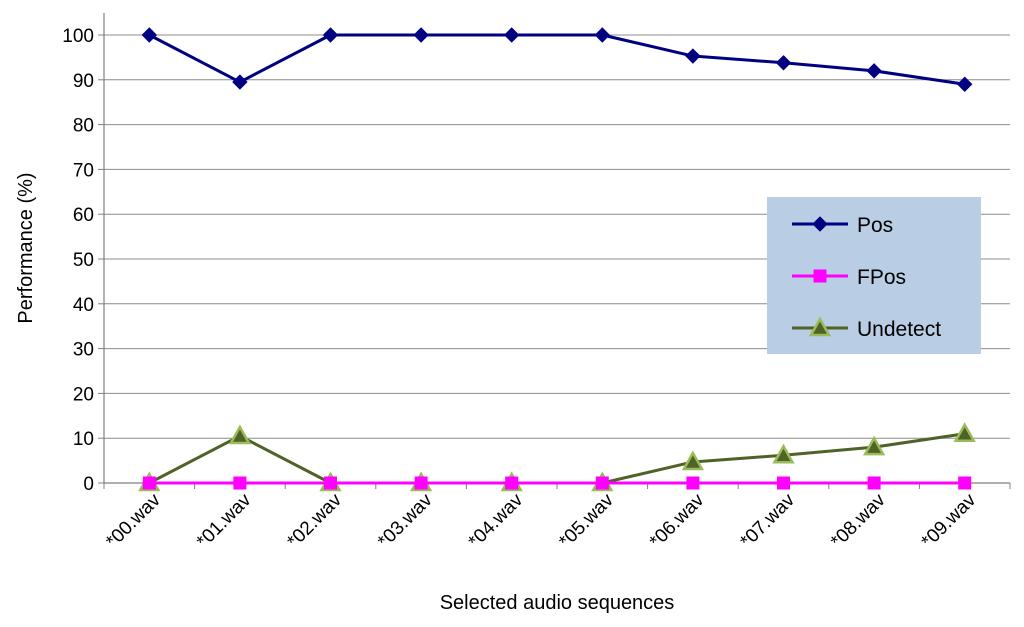 This screenshot has height=627, width=1024. I want to click on x-tick-label: *02.wav, so click(314, 520).